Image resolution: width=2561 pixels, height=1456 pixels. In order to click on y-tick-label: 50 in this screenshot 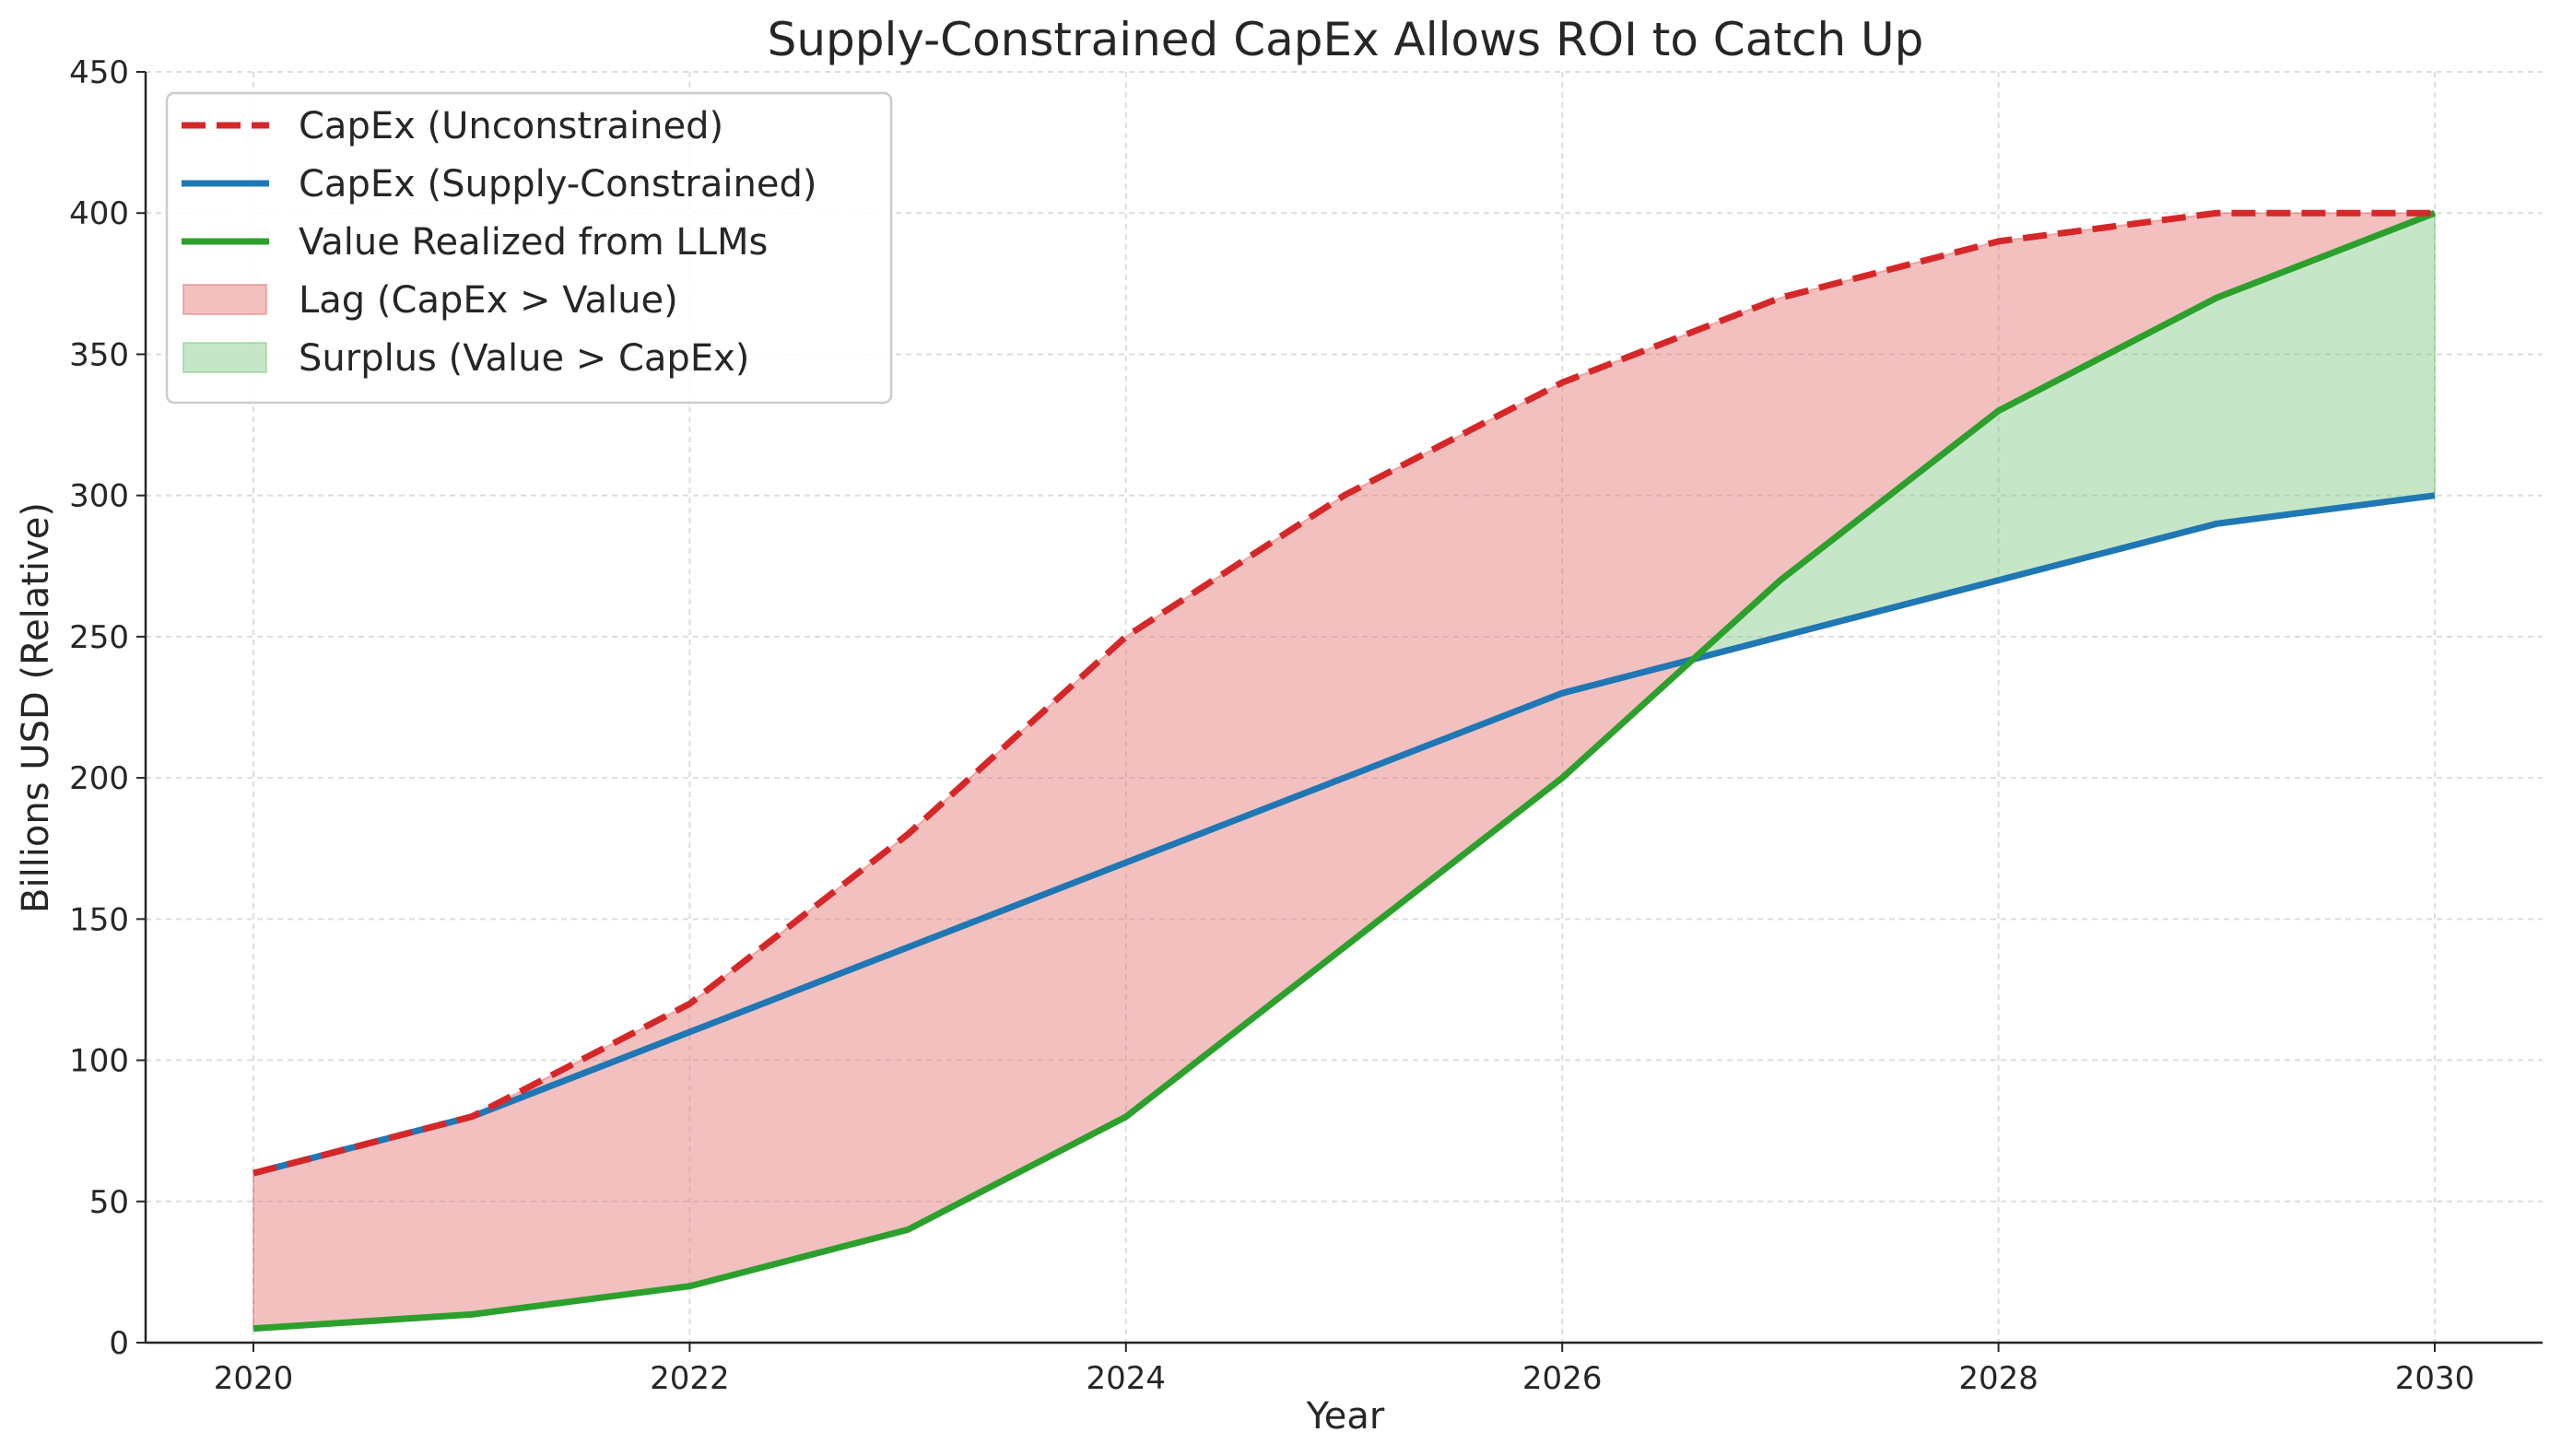, I will do `click(109, 1202)`.